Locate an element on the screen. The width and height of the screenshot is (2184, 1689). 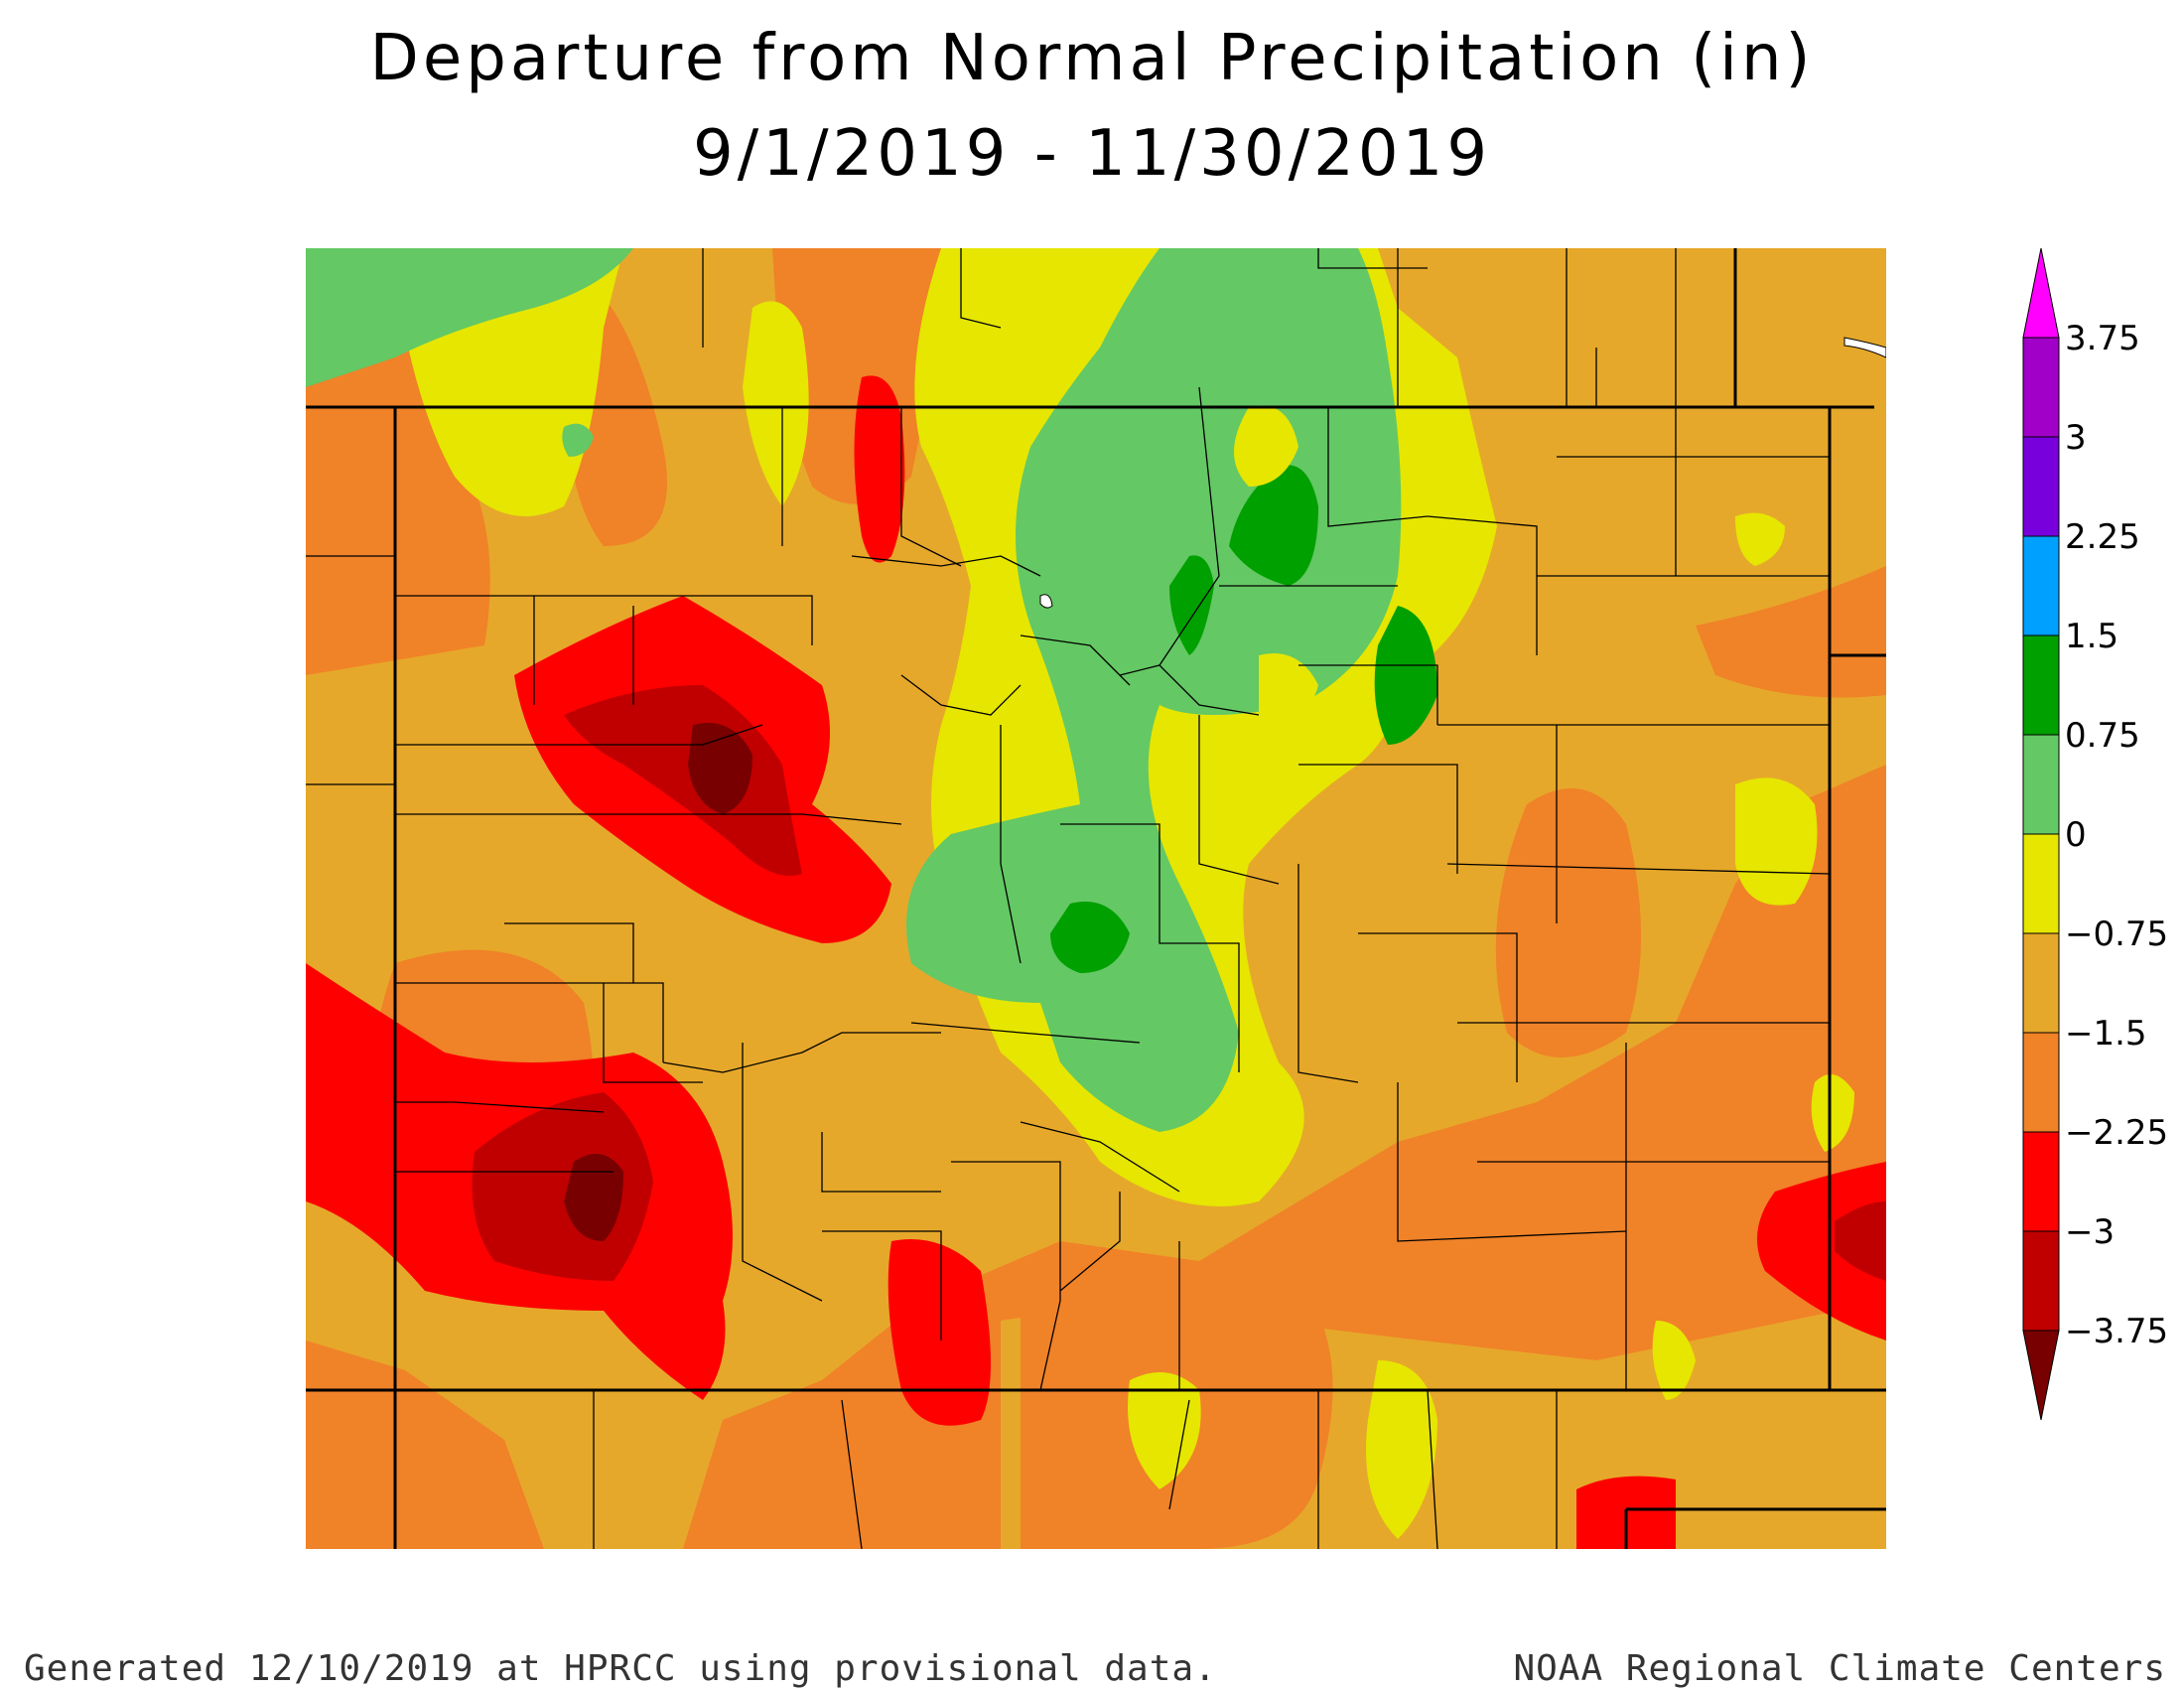
zone-yellow-ne is located at coordinates (1776, 842).